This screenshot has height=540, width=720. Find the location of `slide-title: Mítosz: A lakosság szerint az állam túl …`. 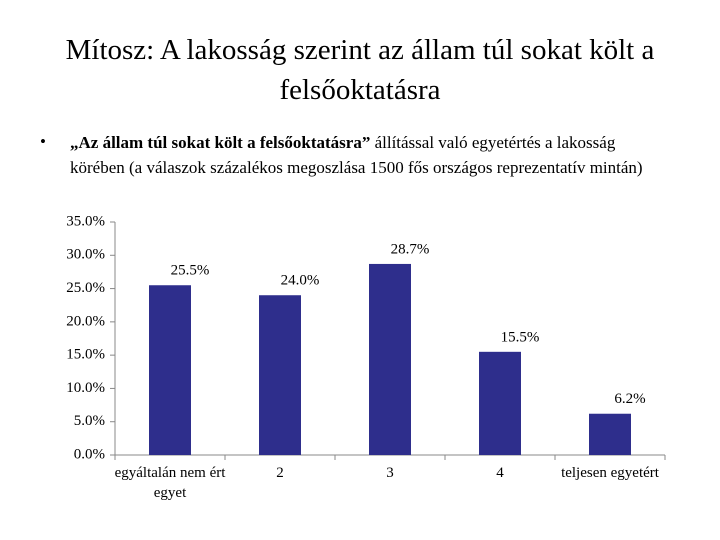

slide-title: Mítosz: A lakosság szerint az állam túl … is located at coordinates (360, 70).